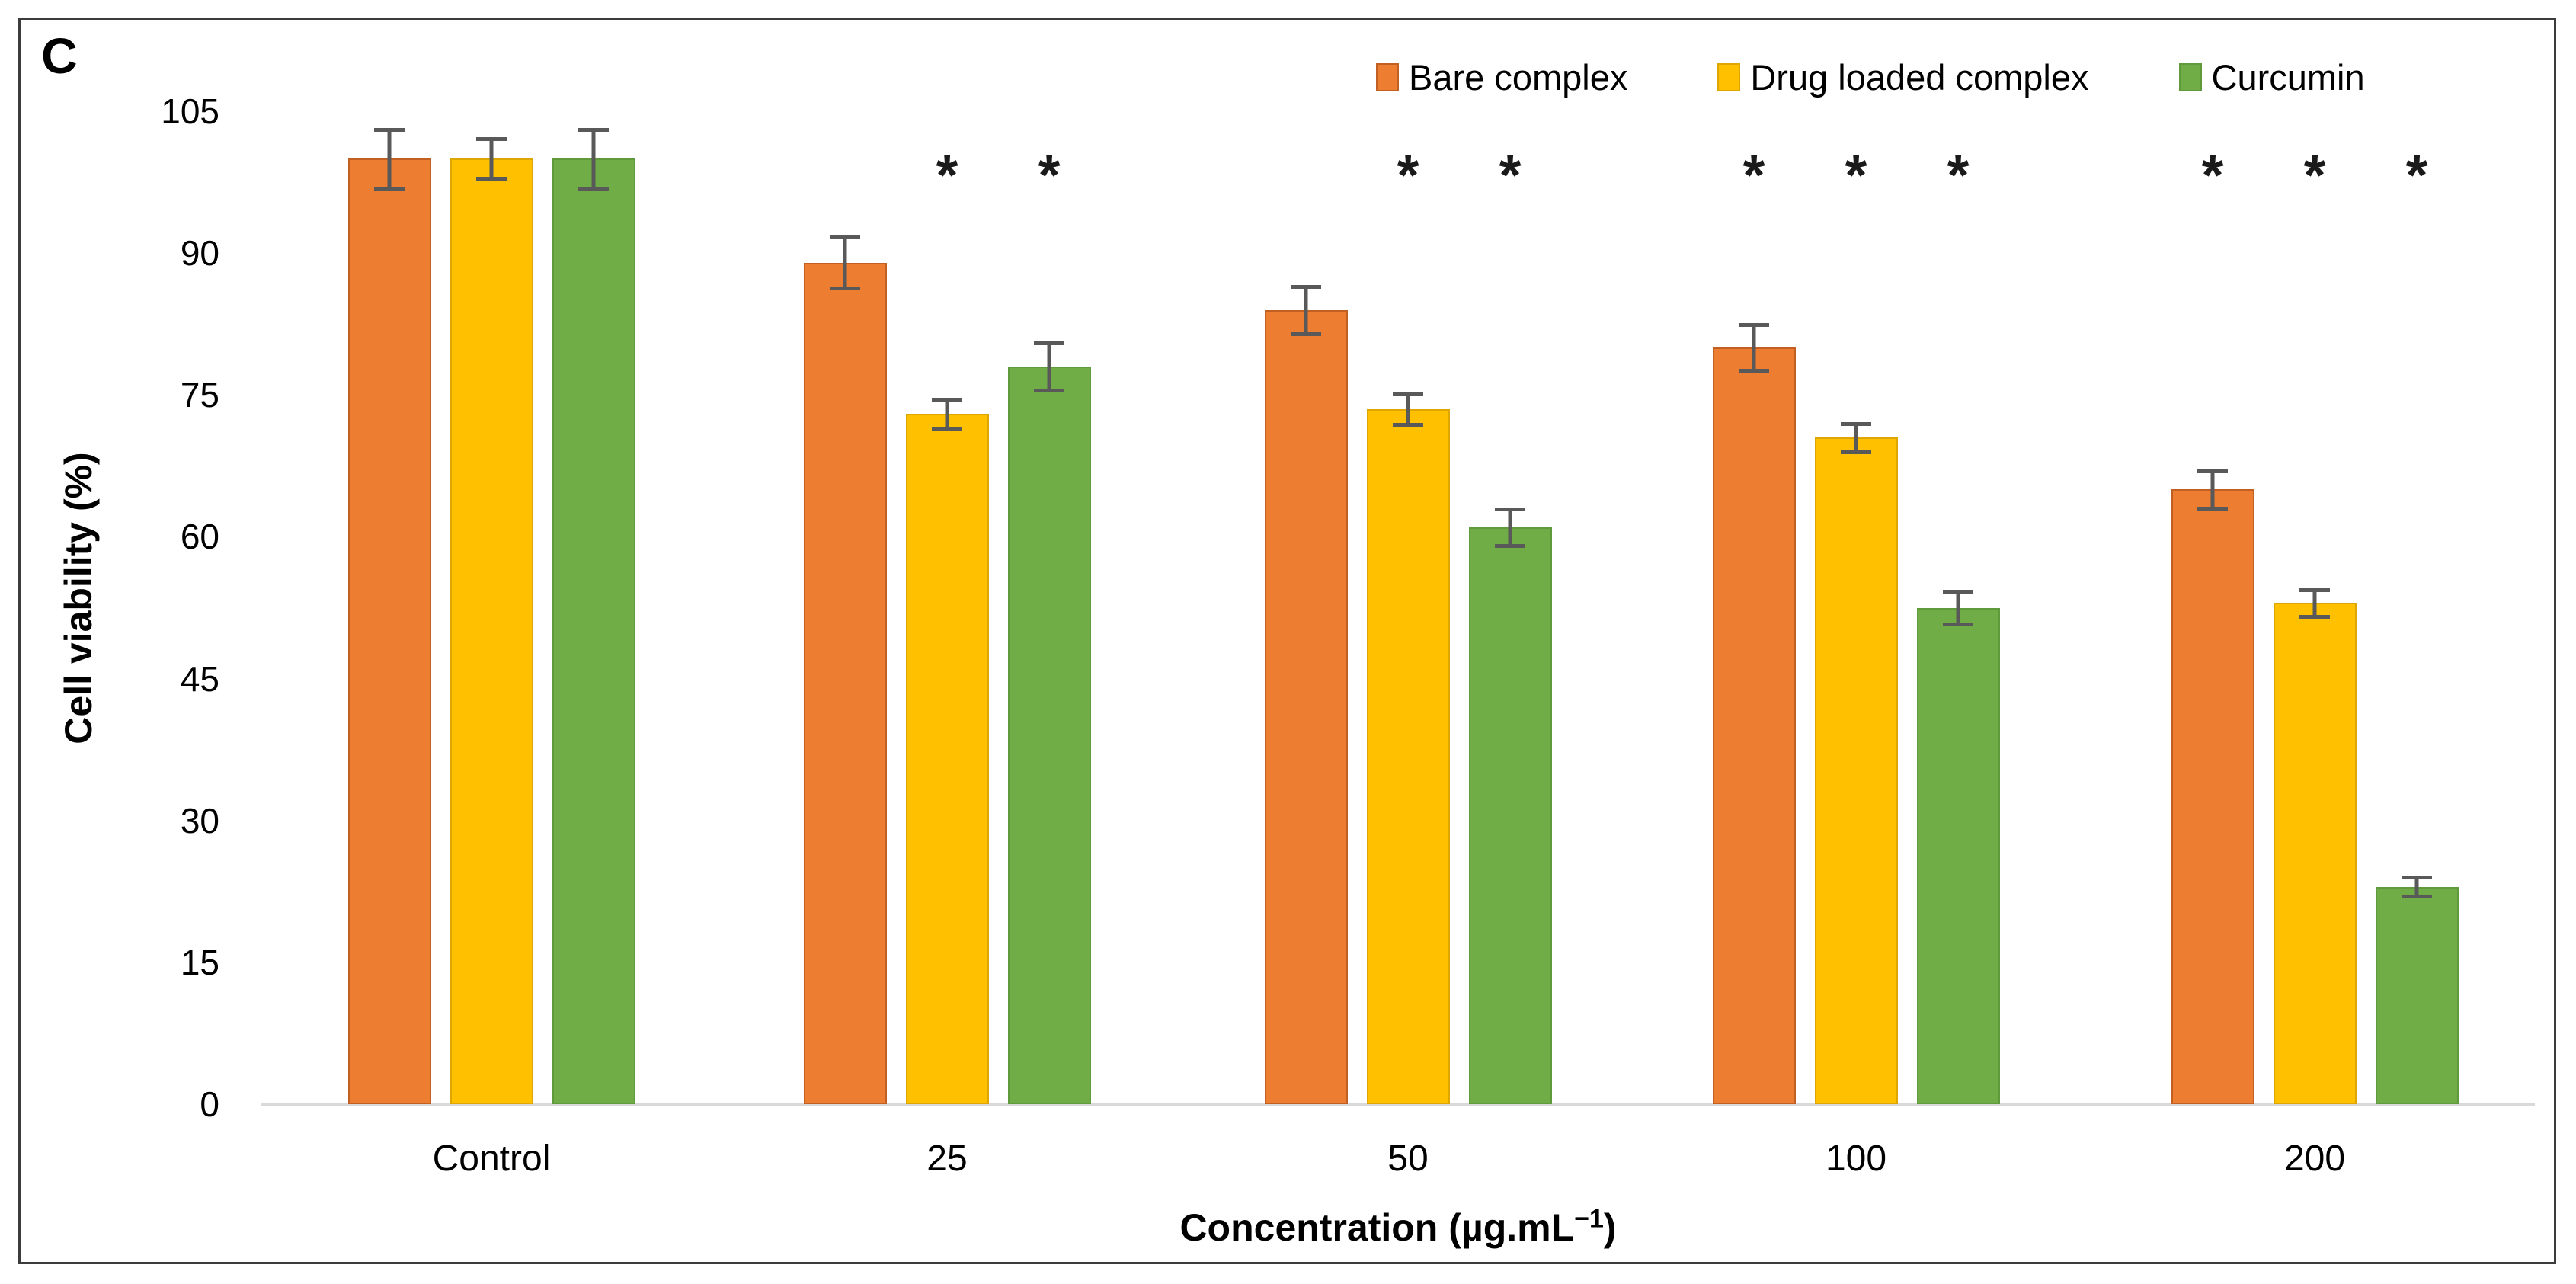 This screenshot has width=2576, height=1284. Describe the element at coordinates (199, 253) in the screenshot. I see `y-axis-tick-label: 90` at that location.